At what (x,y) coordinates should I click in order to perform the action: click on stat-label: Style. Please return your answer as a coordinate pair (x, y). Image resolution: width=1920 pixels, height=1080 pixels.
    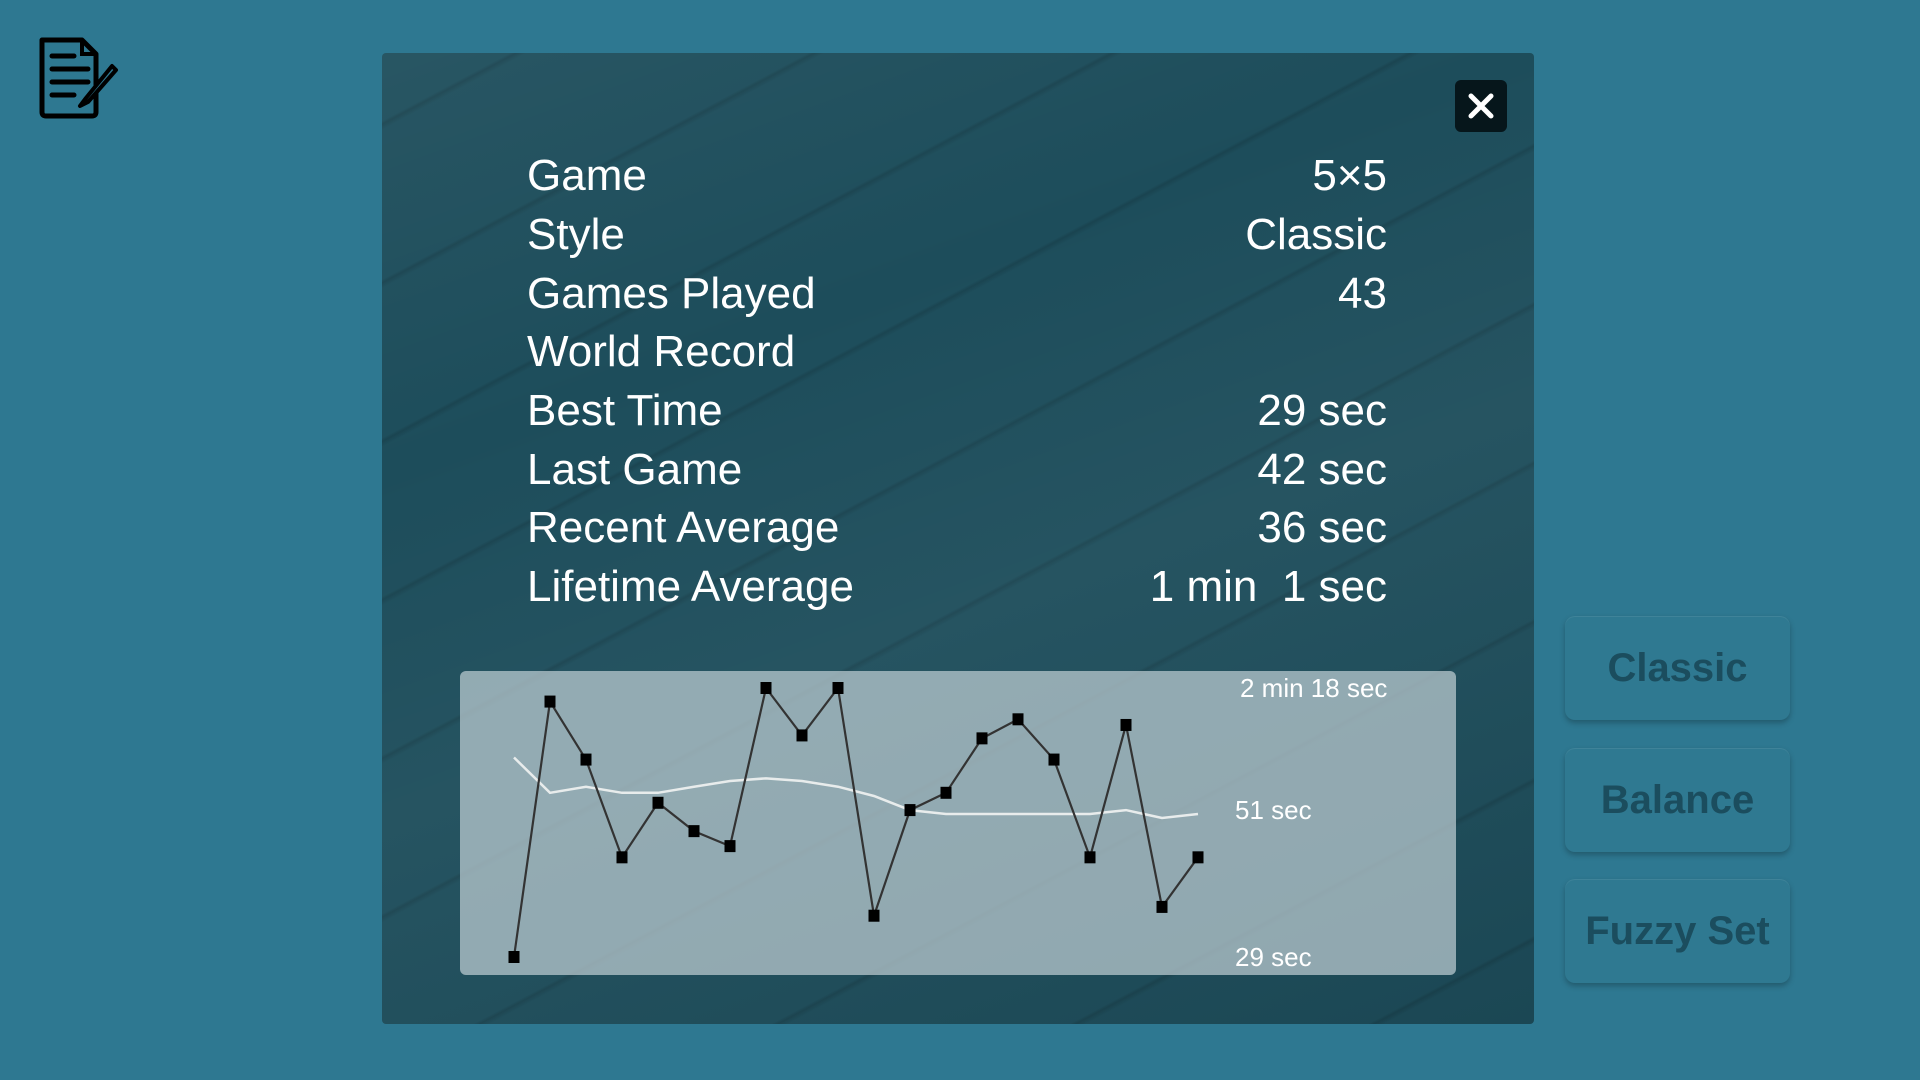
    Looking at the image, I should click on (576, 235).